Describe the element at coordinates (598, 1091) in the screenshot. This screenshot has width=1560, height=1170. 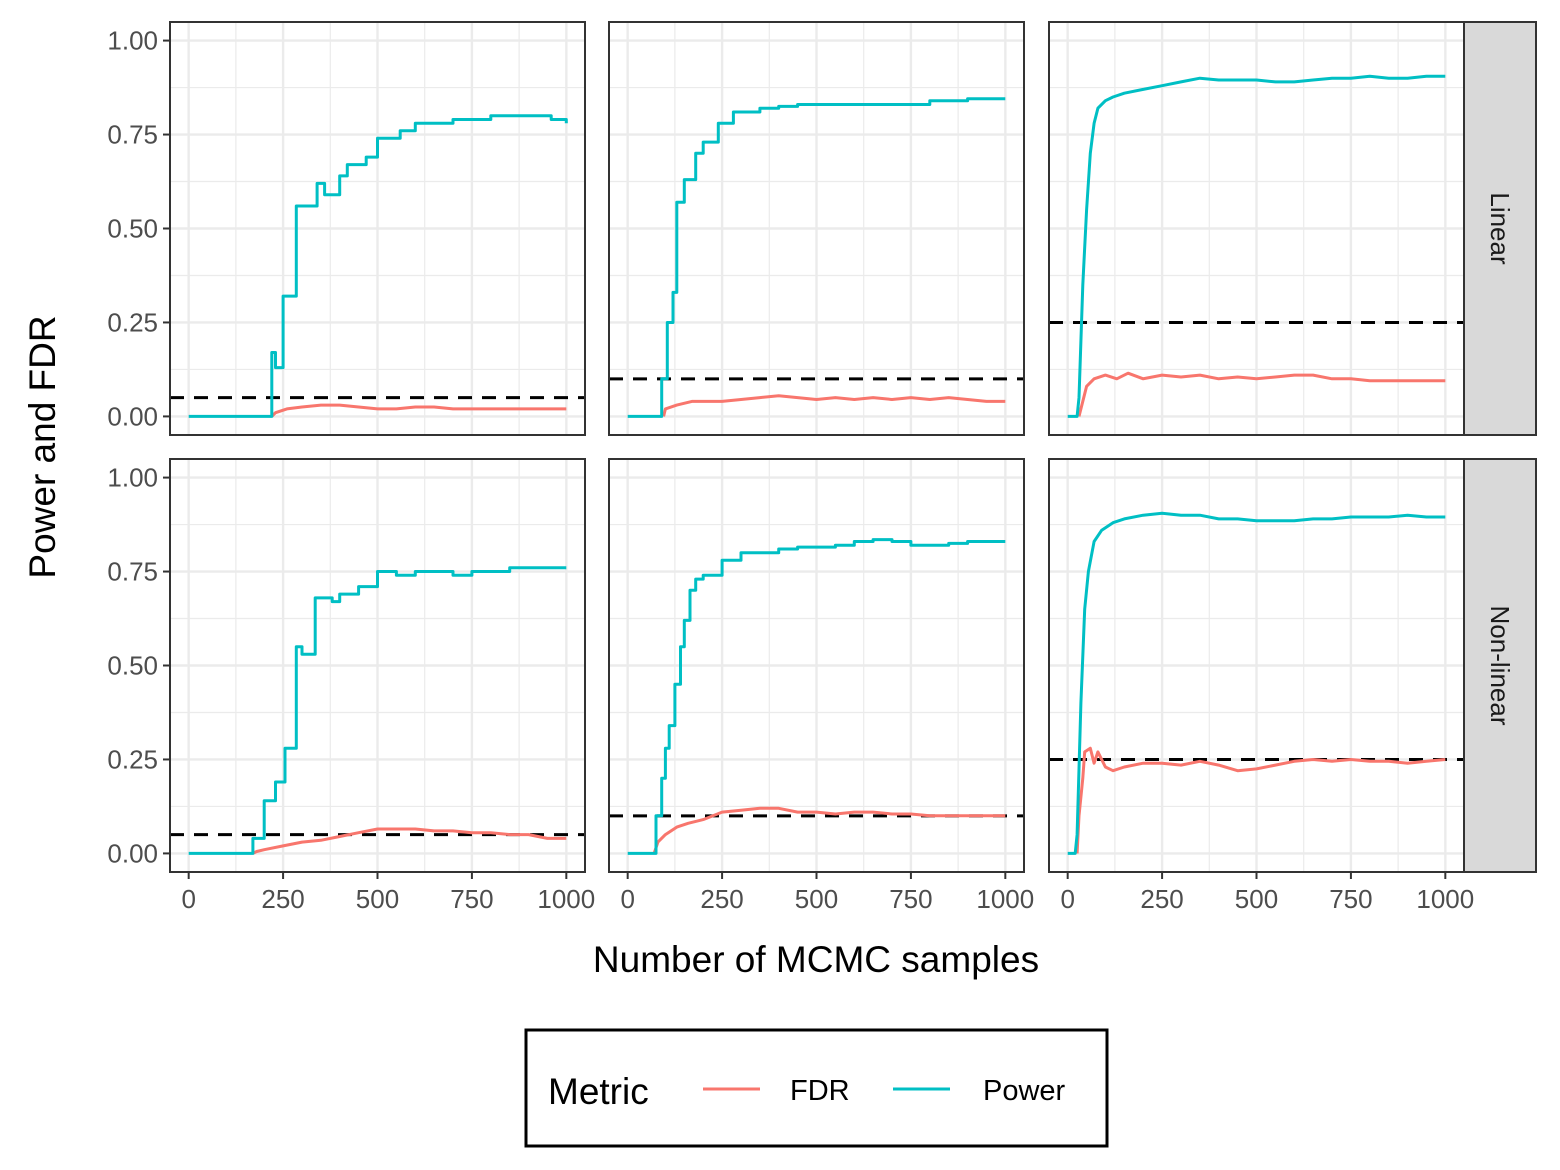
I see `legend-title: Metric` at that location.